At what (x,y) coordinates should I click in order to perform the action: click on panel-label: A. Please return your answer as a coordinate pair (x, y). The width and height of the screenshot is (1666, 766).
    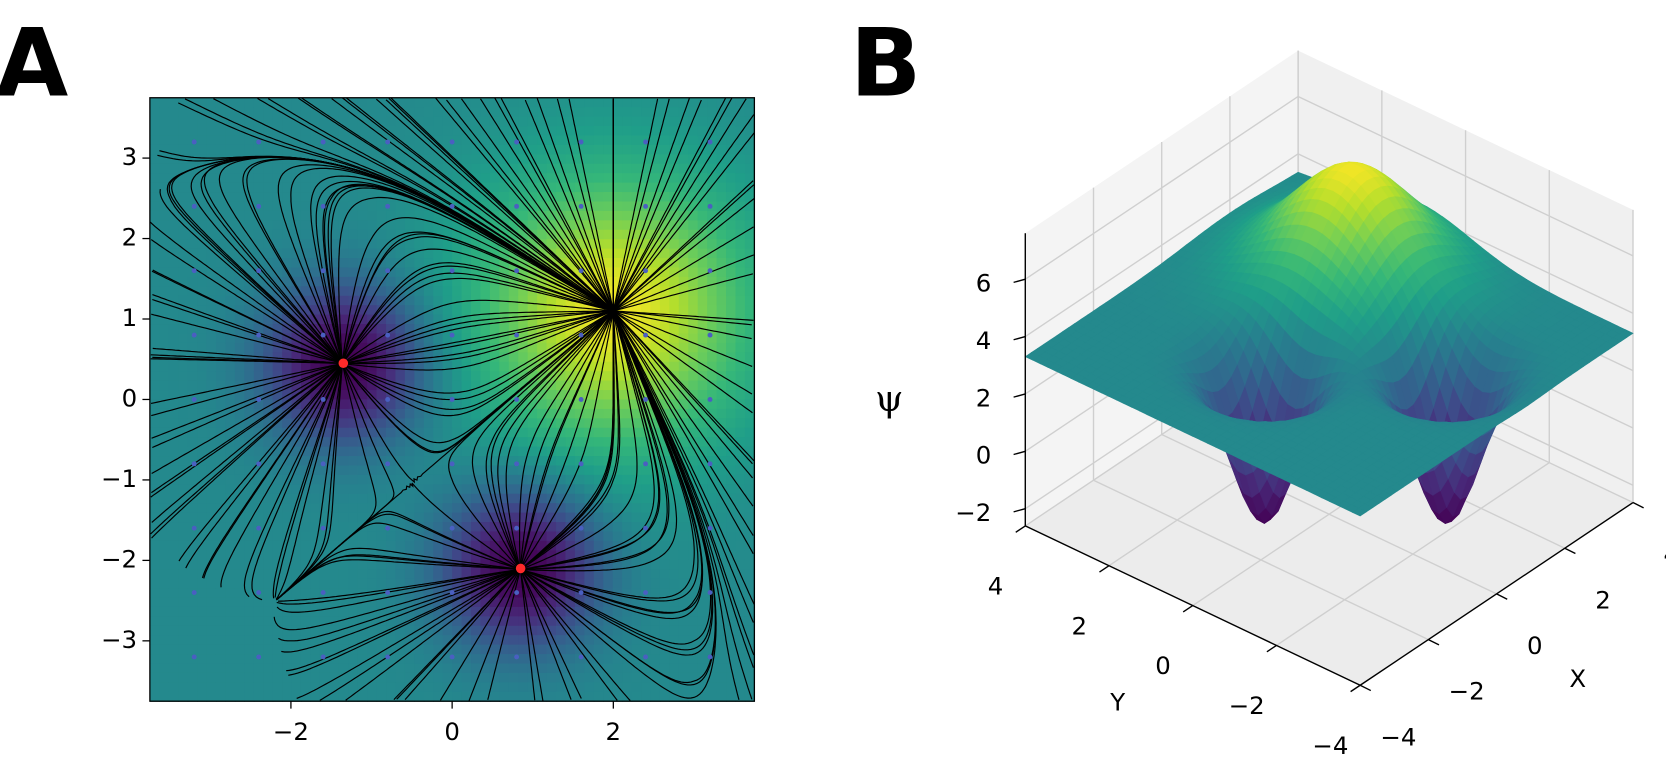
    Looking at the image, I should click on (34, 64).